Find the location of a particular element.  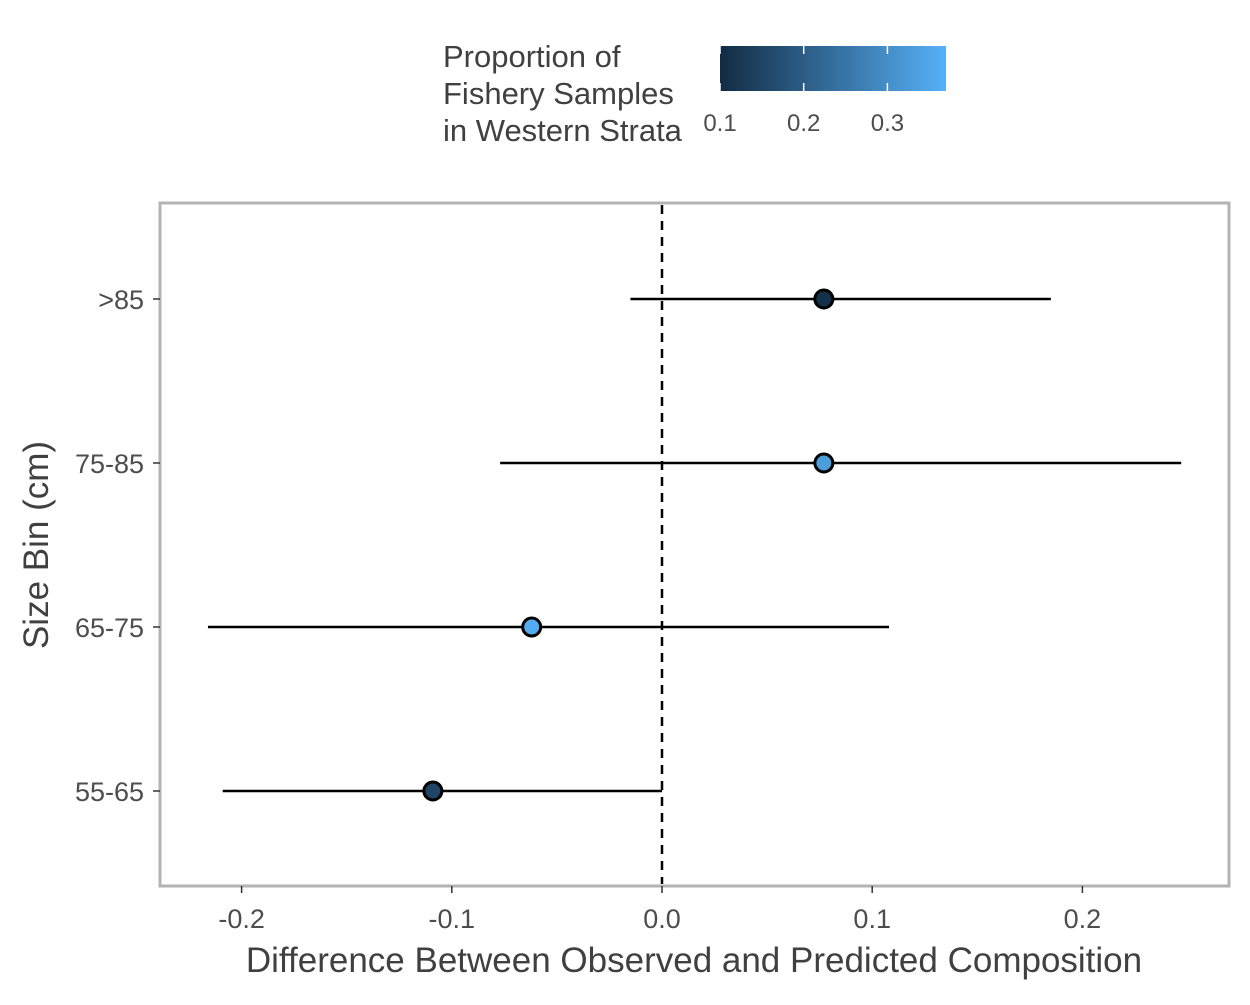

colorbar-tick-label: 0.2 is located at coordinates (803, 123).